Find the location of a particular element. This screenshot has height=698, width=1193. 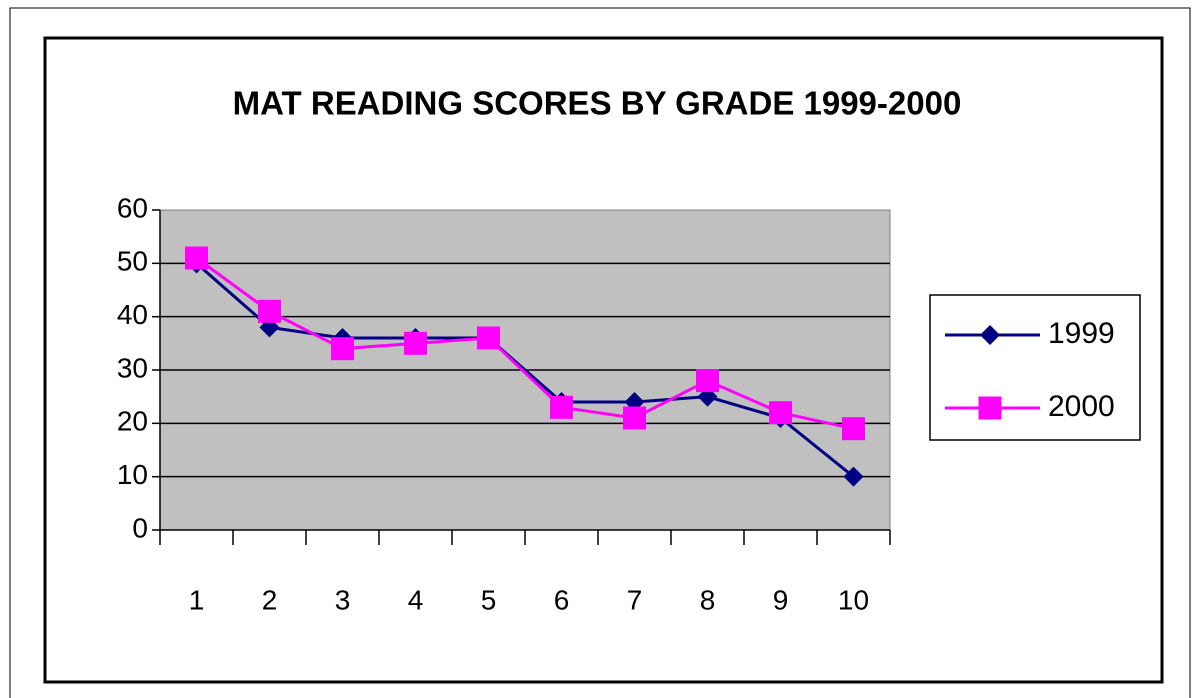

legend-label: 2000 is located at coordinates (1081, 406).